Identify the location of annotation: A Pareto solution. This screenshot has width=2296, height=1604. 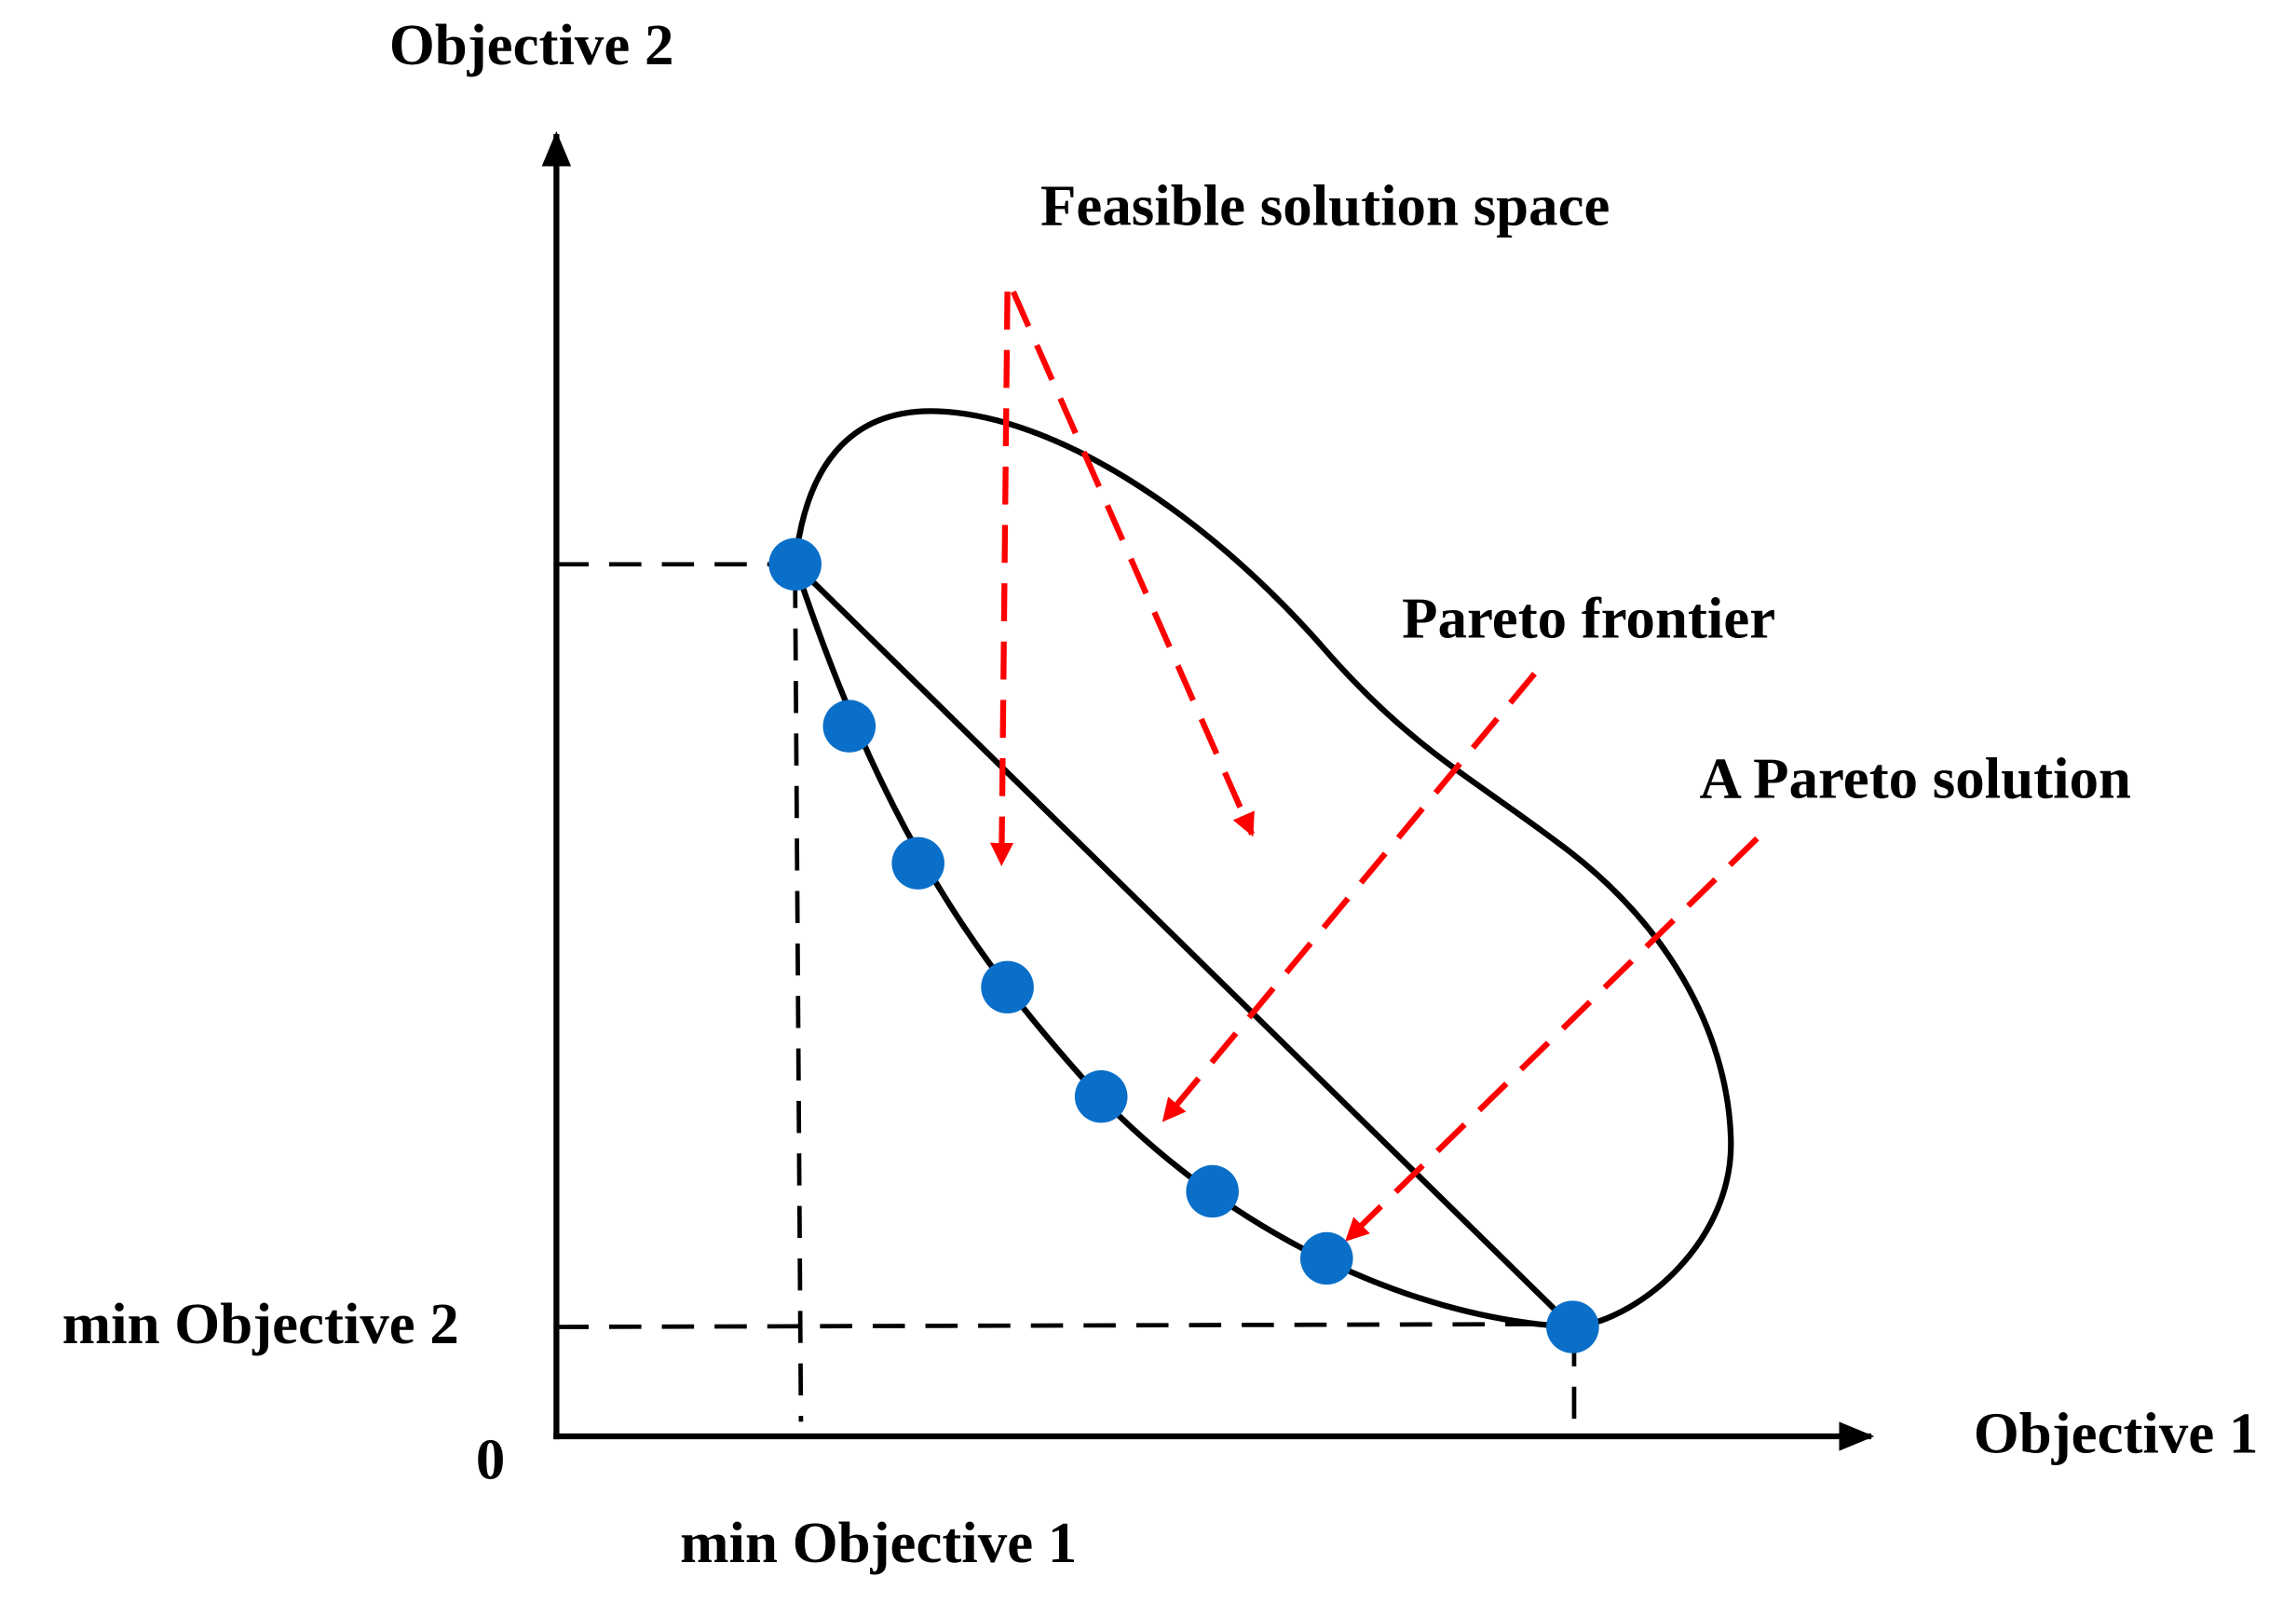
(1915, 778).